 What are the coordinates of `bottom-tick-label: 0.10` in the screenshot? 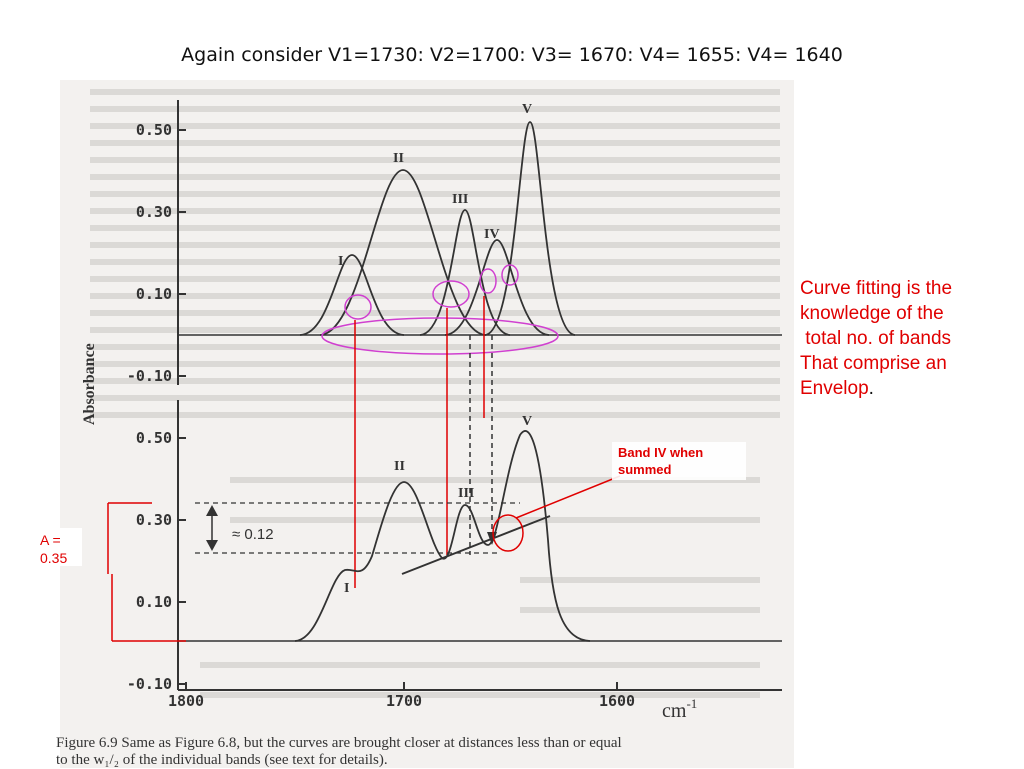 It's located at (154, 602).